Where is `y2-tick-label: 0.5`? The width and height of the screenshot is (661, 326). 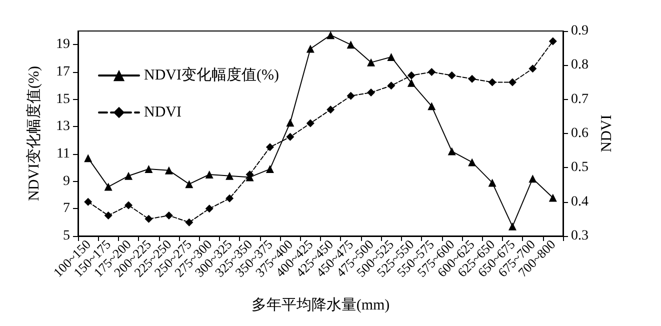
y2-tick-label: 0.5 is located at coordinates (579, 168).